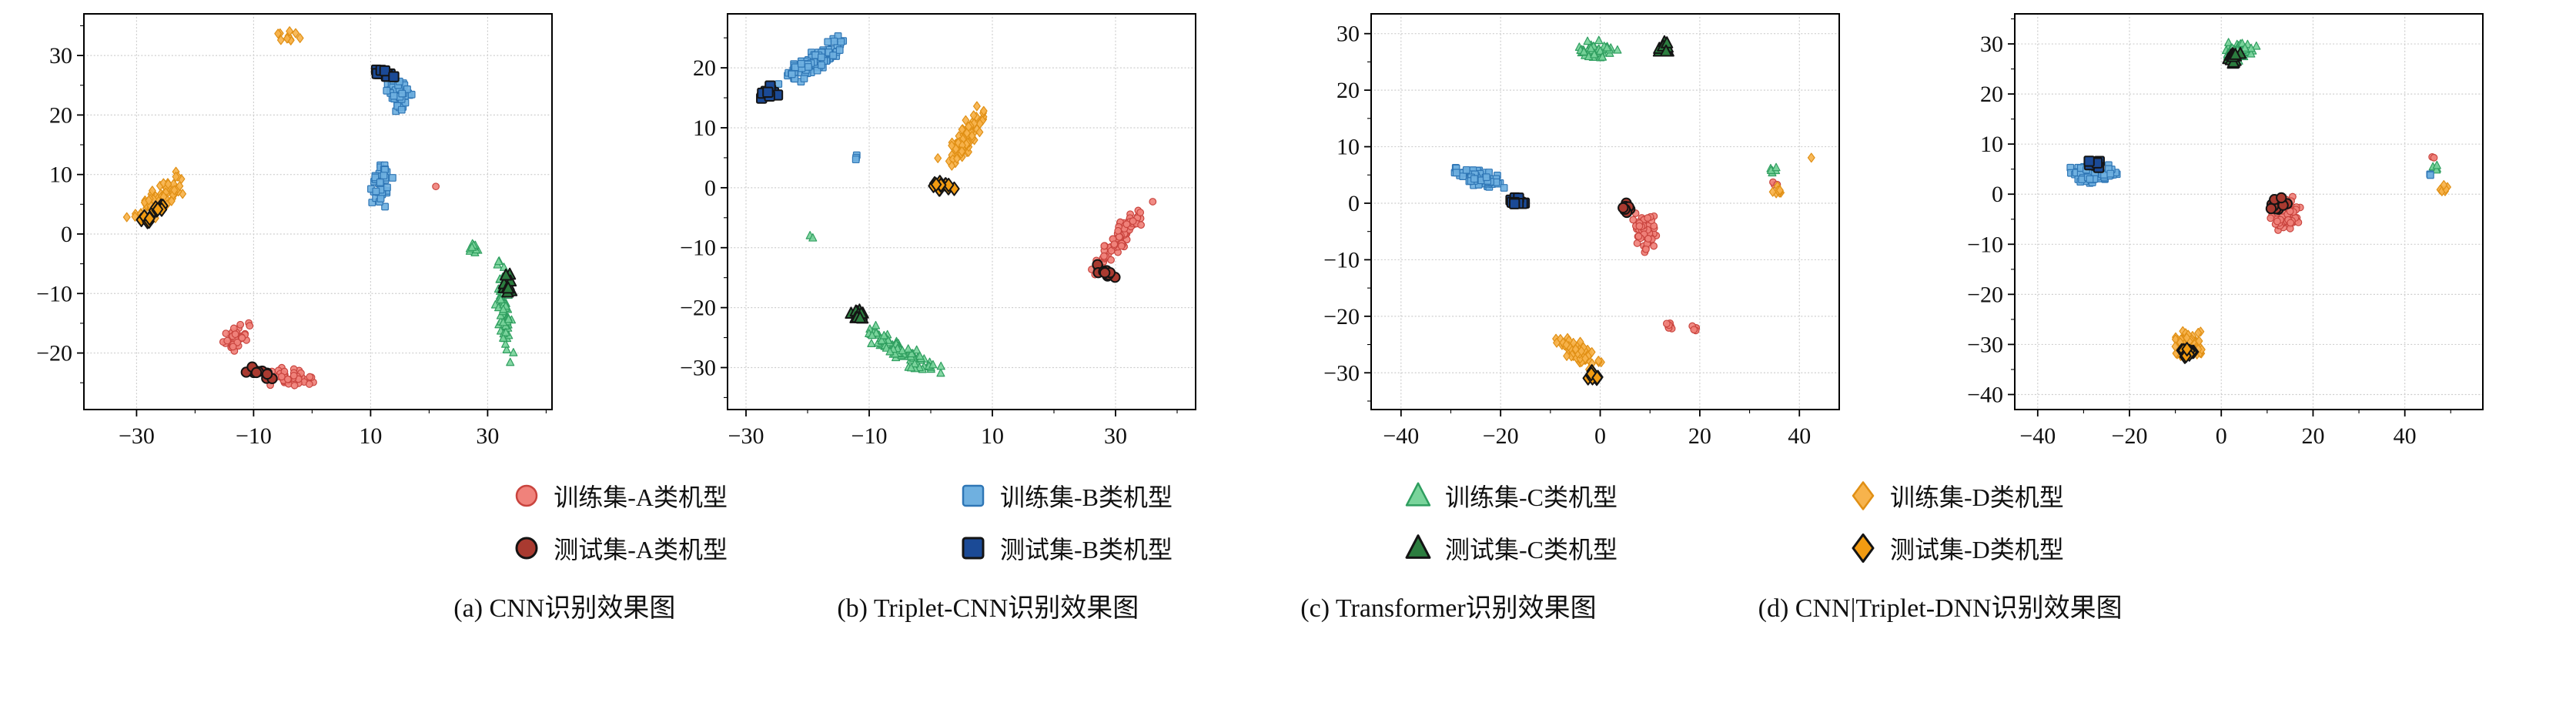 This screenshot has width=2576, height=709. What do you see at coordinates (620, 522) in the screenshot?
I see `legend-column-a: 训练集-A类机型 测试集-A类机型` at bounding box center [620, 522].